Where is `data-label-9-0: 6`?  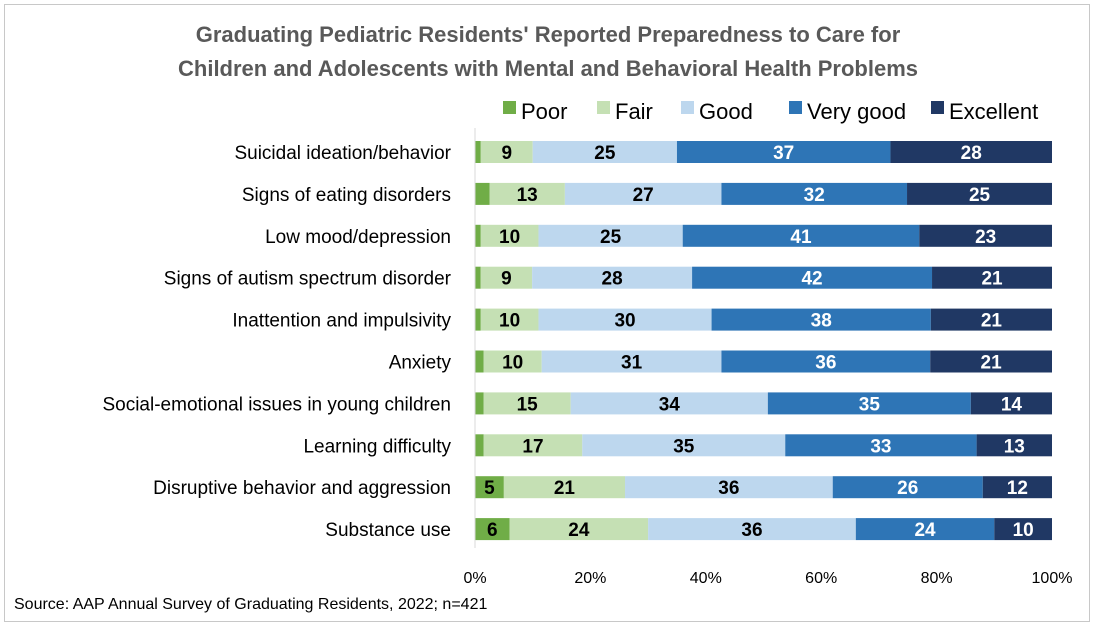 data-label-9-0: 6 is located at coordinates (492, 530).